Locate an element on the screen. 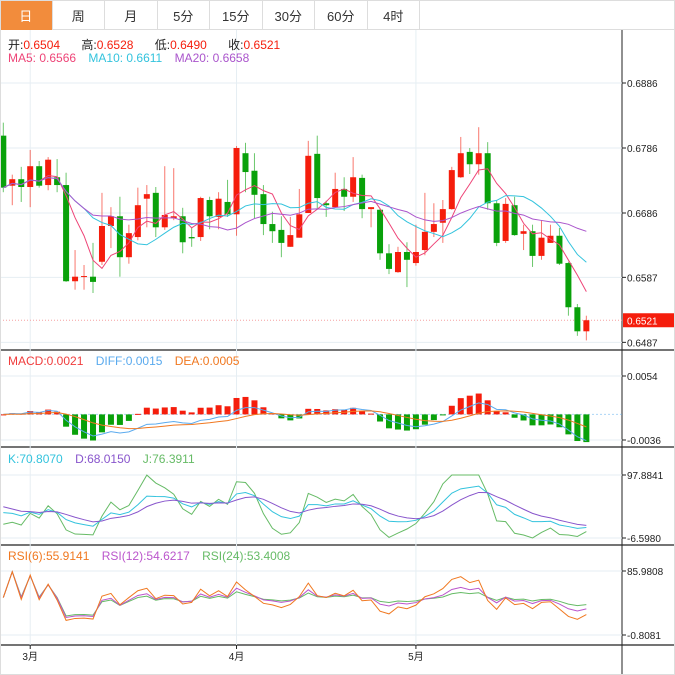 This screenshot has height=675, width=675. low-label: 低: is located at coordinates (162, 45).